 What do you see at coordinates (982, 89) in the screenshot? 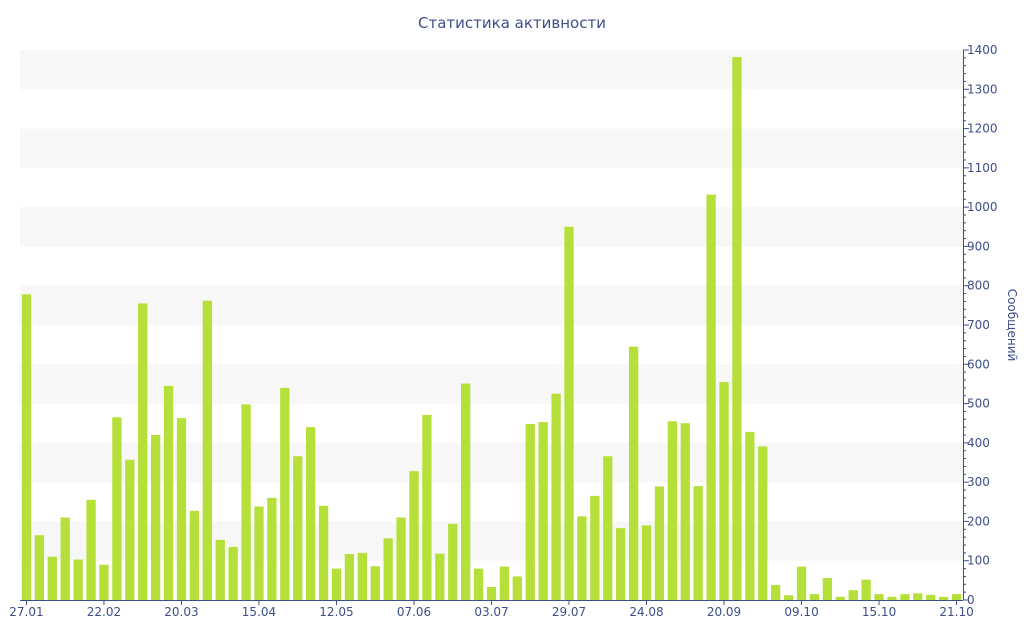
I see `y-tick-label: 1300` at bounding box center [982, 89].